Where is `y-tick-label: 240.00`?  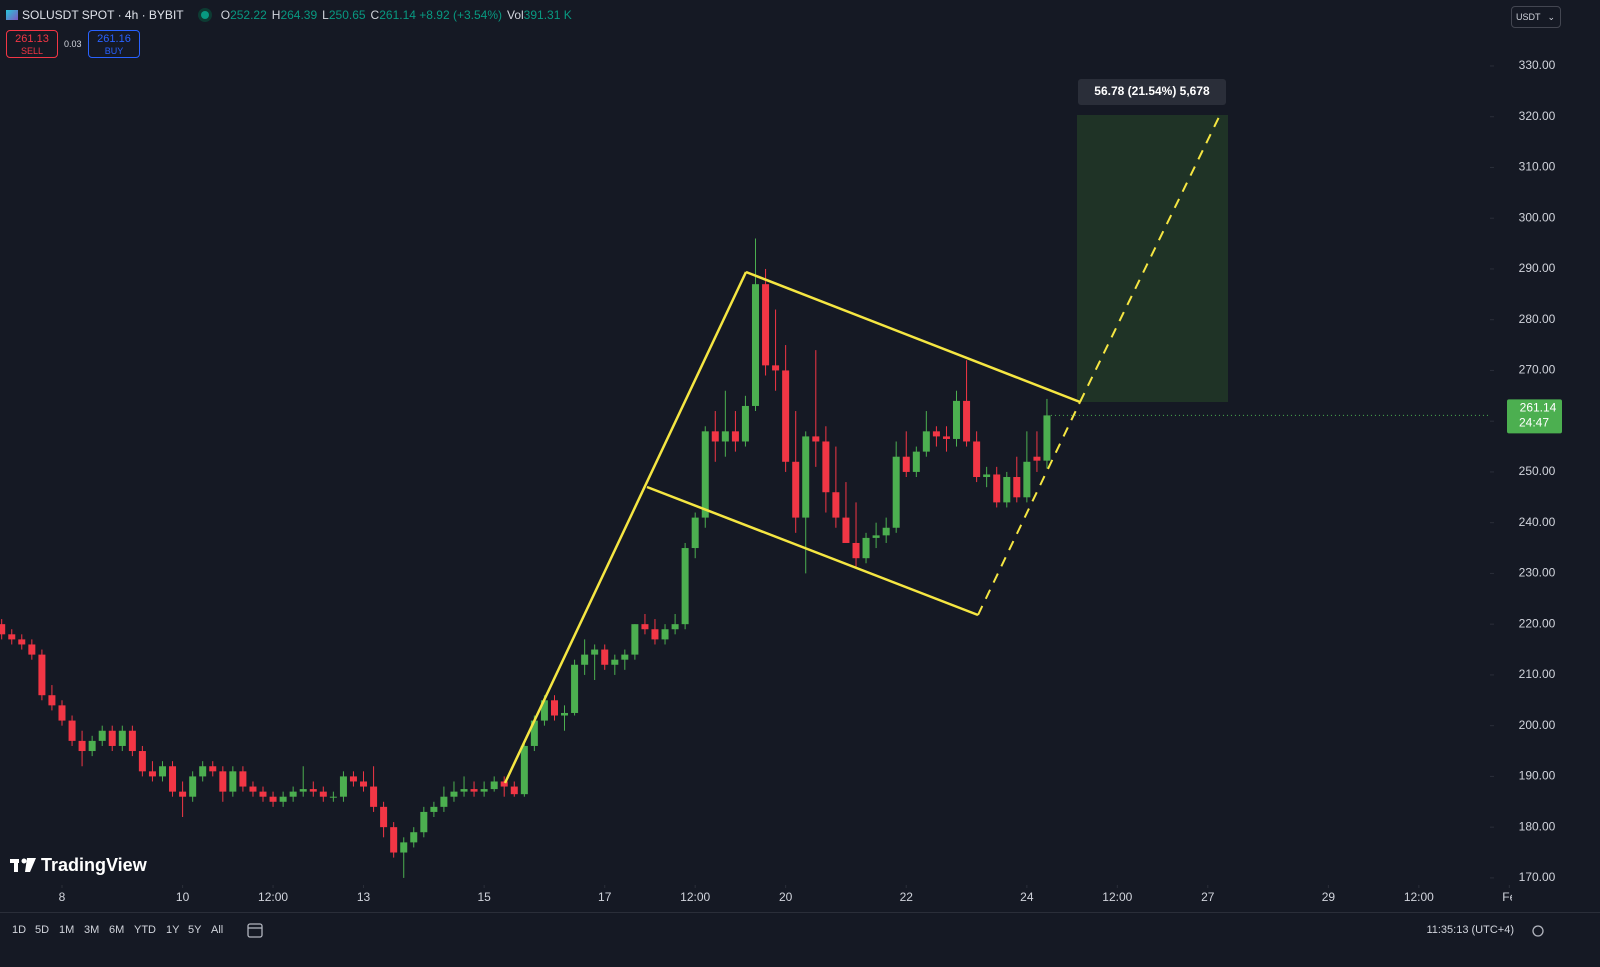 y-tick-label: 240.00 is located at coordinates (1537, 522).